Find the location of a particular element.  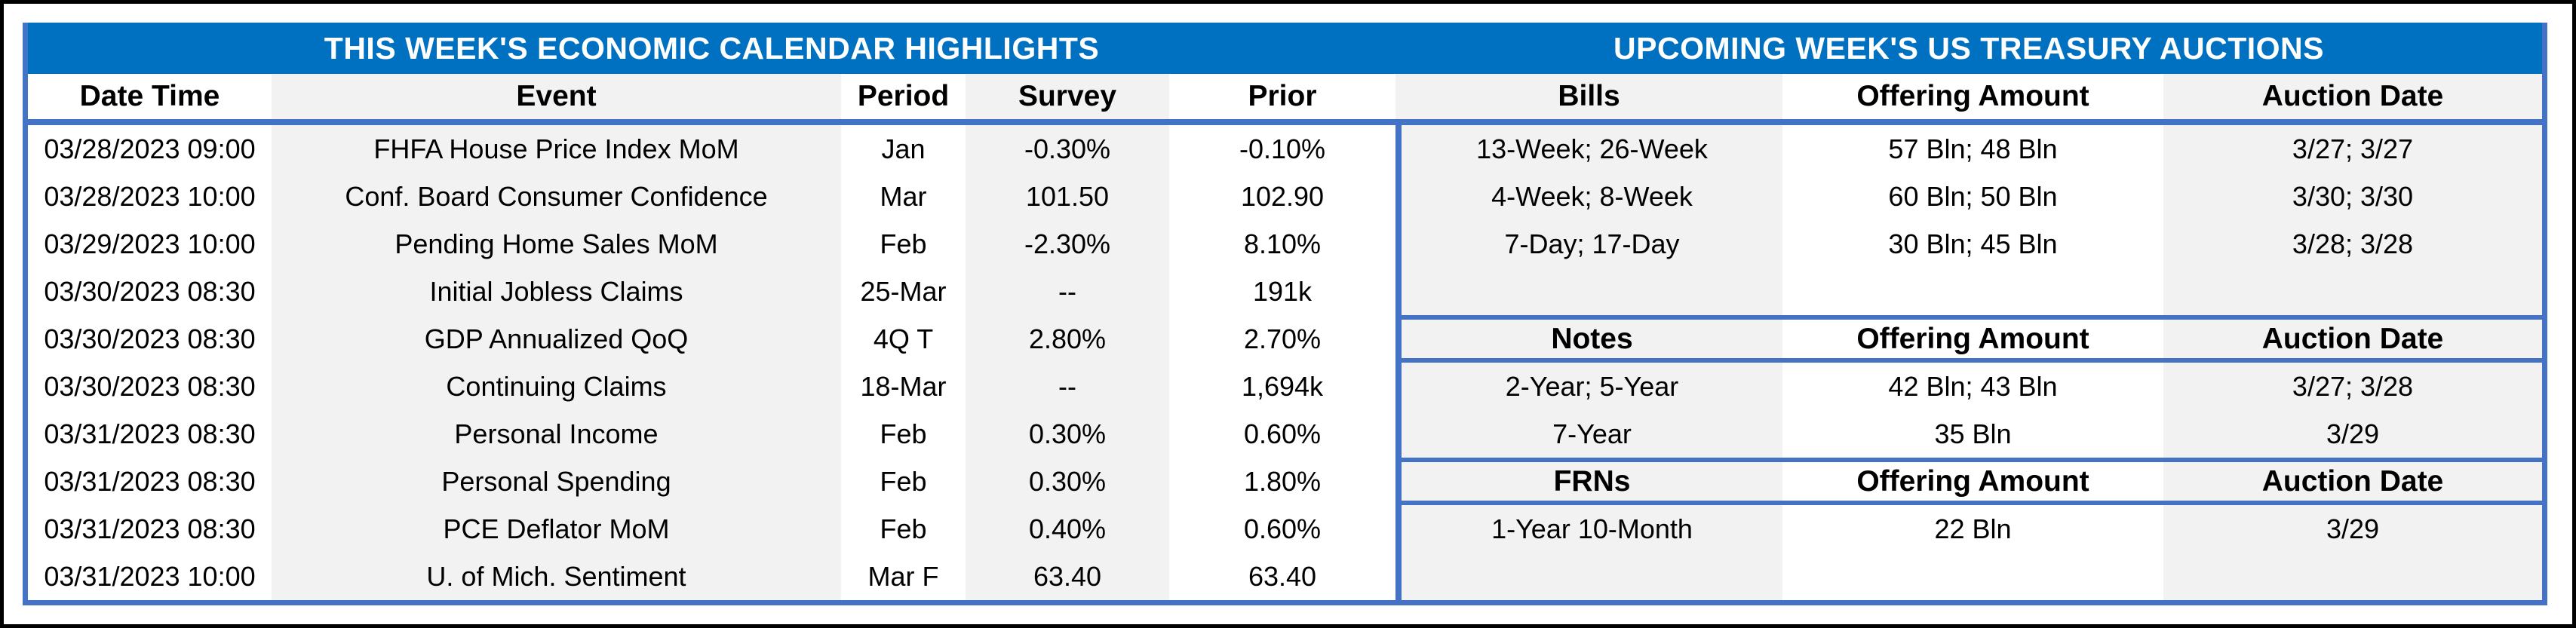

cell-survey: 2.80% is located at coordinates (1067, 339).